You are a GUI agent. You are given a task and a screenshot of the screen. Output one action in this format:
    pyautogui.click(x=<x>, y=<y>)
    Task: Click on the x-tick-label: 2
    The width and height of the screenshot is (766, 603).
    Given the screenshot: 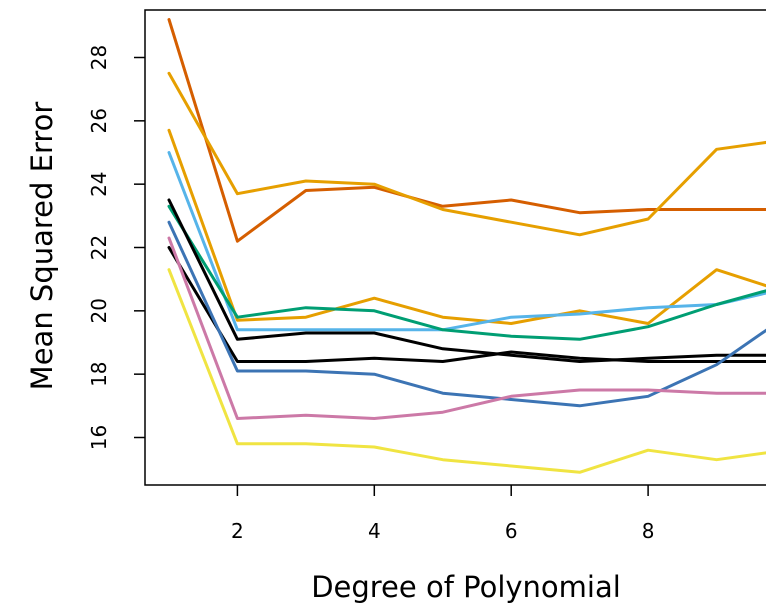 What is the action you would take?
    pyautogui.click(x=237, y=531)
    